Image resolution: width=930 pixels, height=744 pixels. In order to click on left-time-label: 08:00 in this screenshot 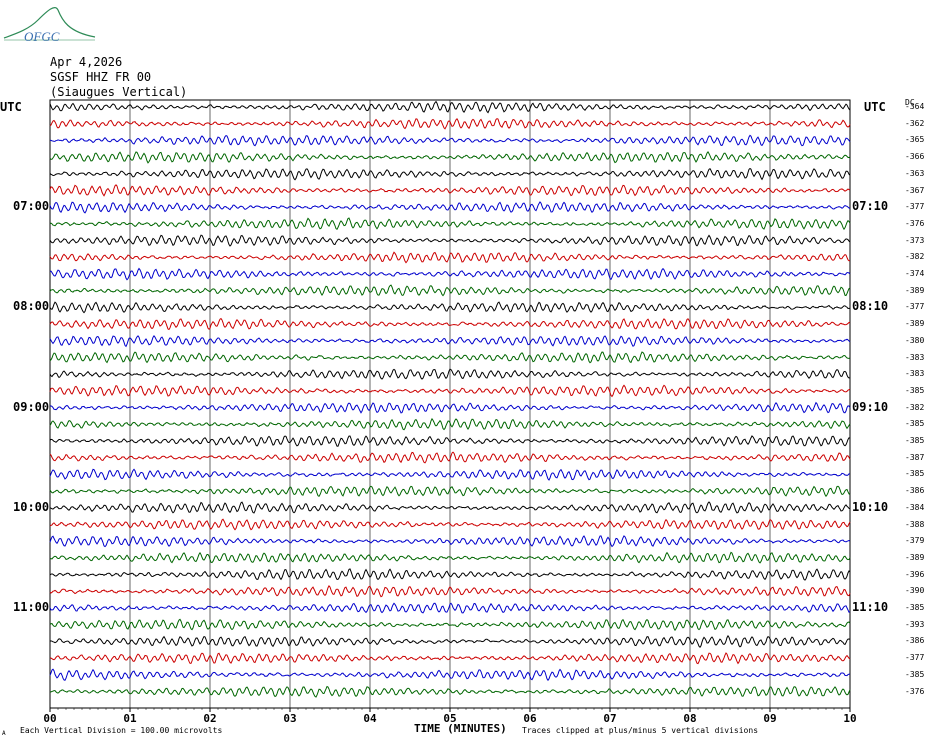, I will do `click(31, 306)`.